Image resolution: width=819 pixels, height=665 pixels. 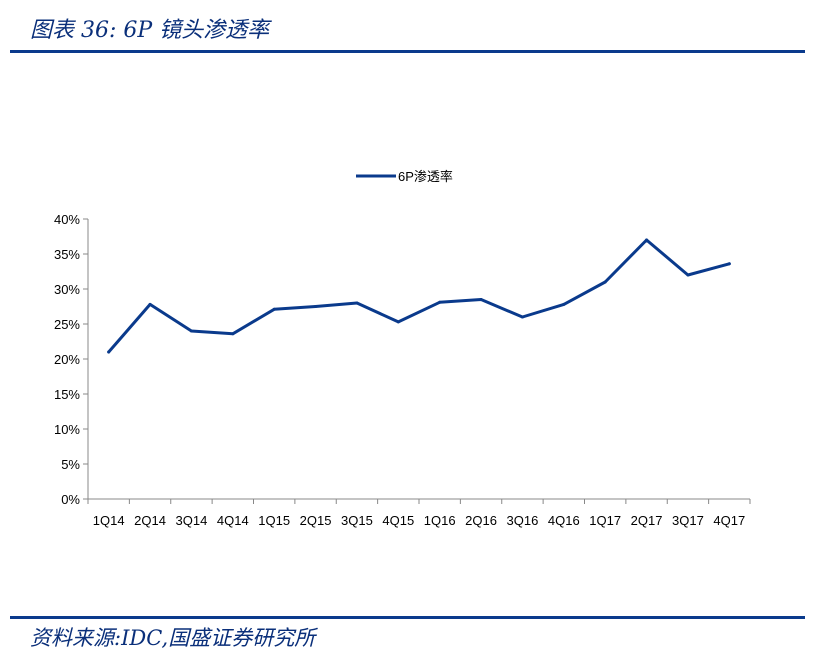 I want to click on y-tick-label: 30%, so click(x=67, y=289).